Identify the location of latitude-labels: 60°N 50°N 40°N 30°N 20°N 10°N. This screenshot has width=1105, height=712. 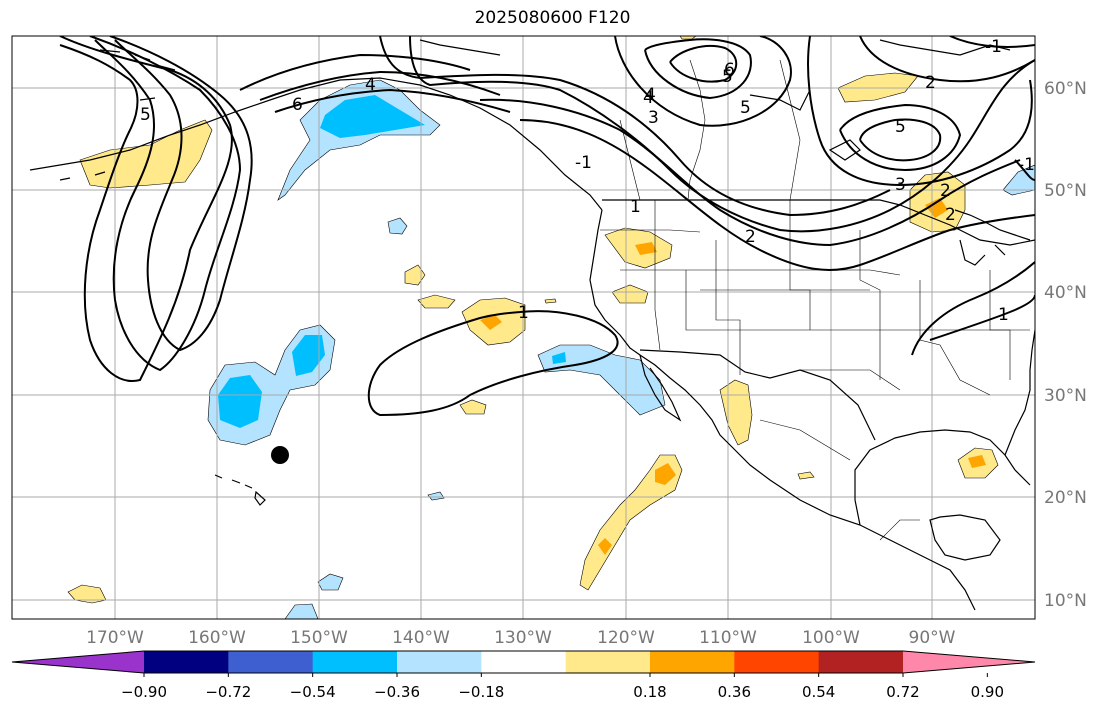
(1065, 345).